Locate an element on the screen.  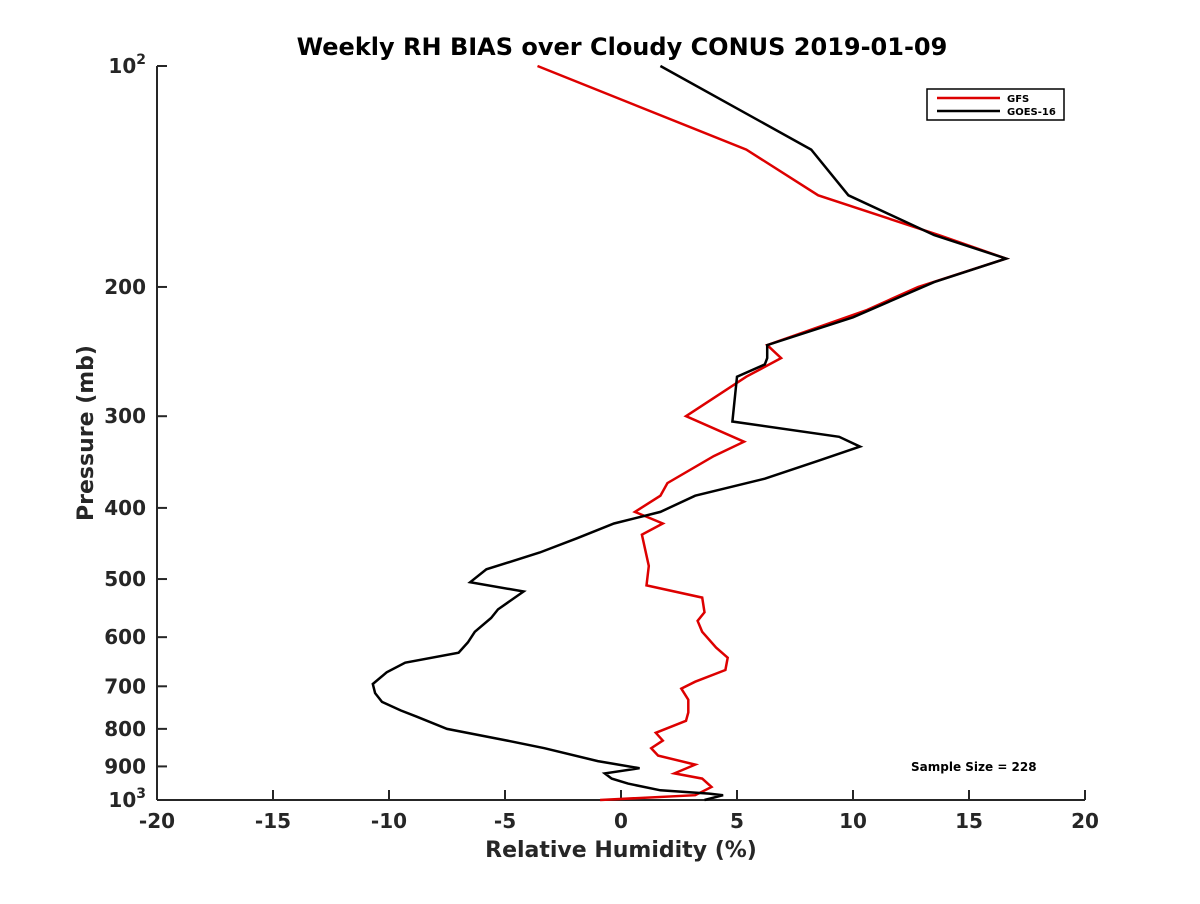
y-tick-label: 10² is located at coordinates (127, 65).